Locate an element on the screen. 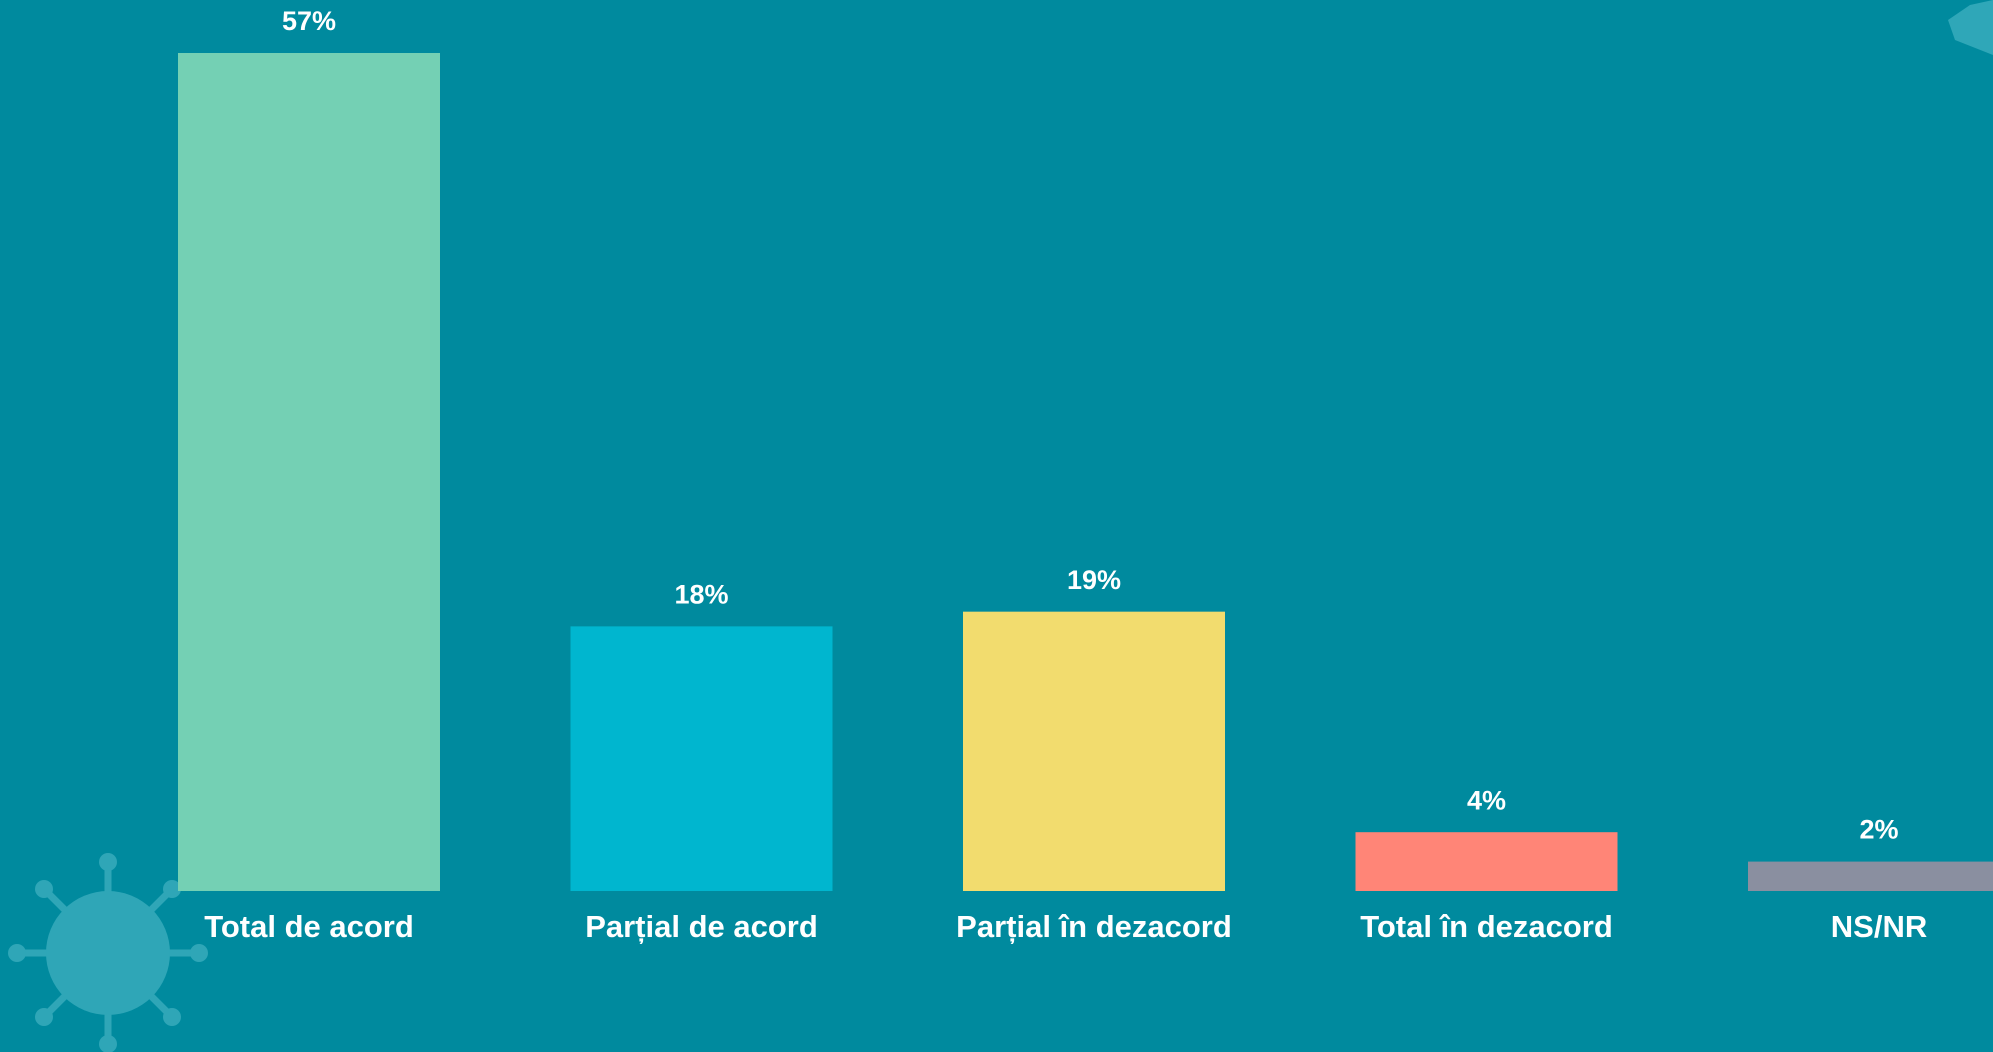  virus-decoration is located at coordinates (108, 952).